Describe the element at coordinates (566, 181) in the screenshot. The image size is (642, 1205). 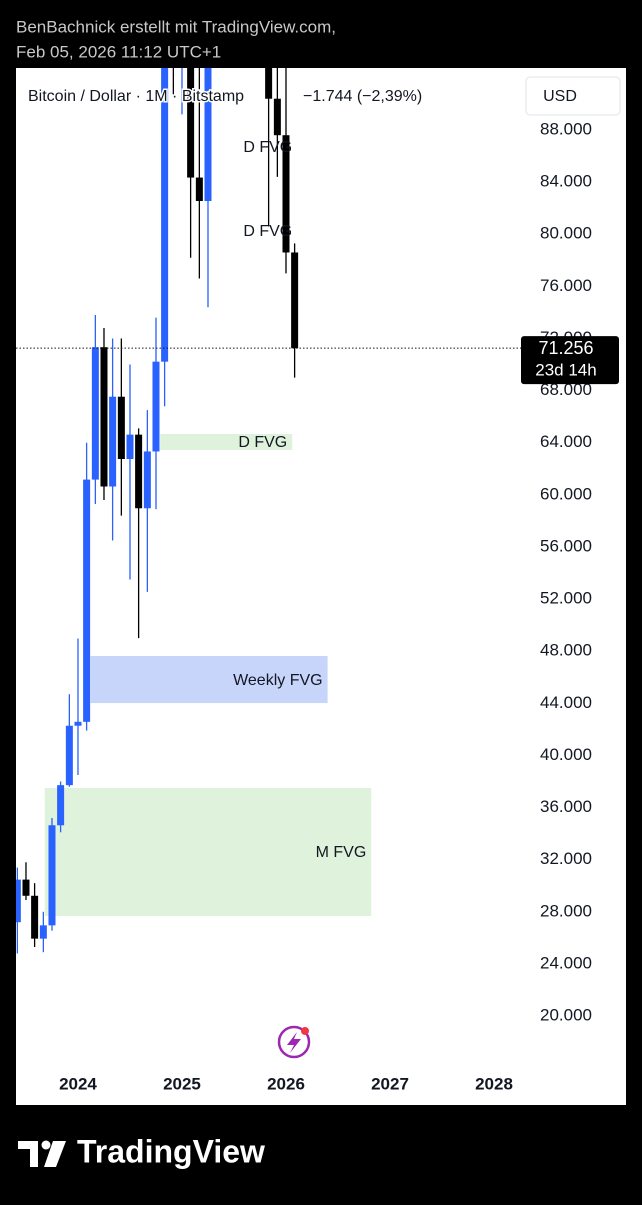
I see `y-tick-label: 84.000` at that location.